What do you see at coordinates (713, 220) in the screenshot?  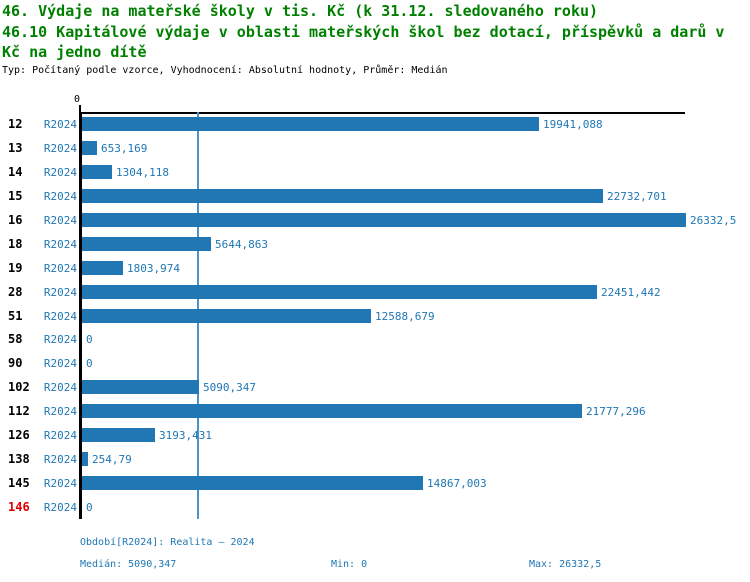 I see `bar-value-label: 26332,5` at bounding box center [713, 220].